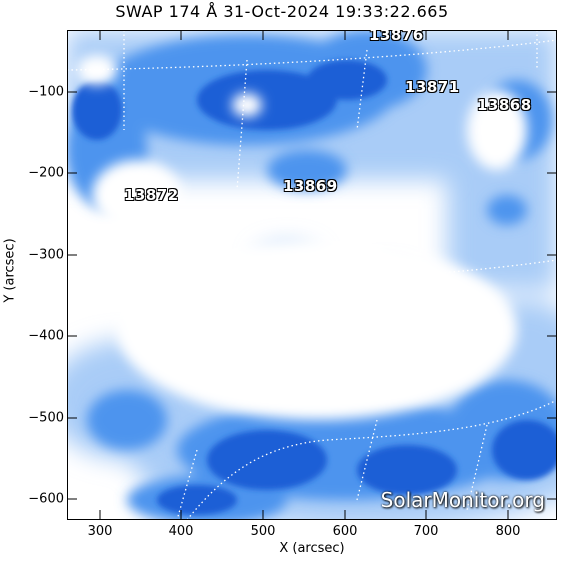 This screenshot has height=564, width=564. I want to click on x-axis-label: X (arcsec), so click(312, 548).